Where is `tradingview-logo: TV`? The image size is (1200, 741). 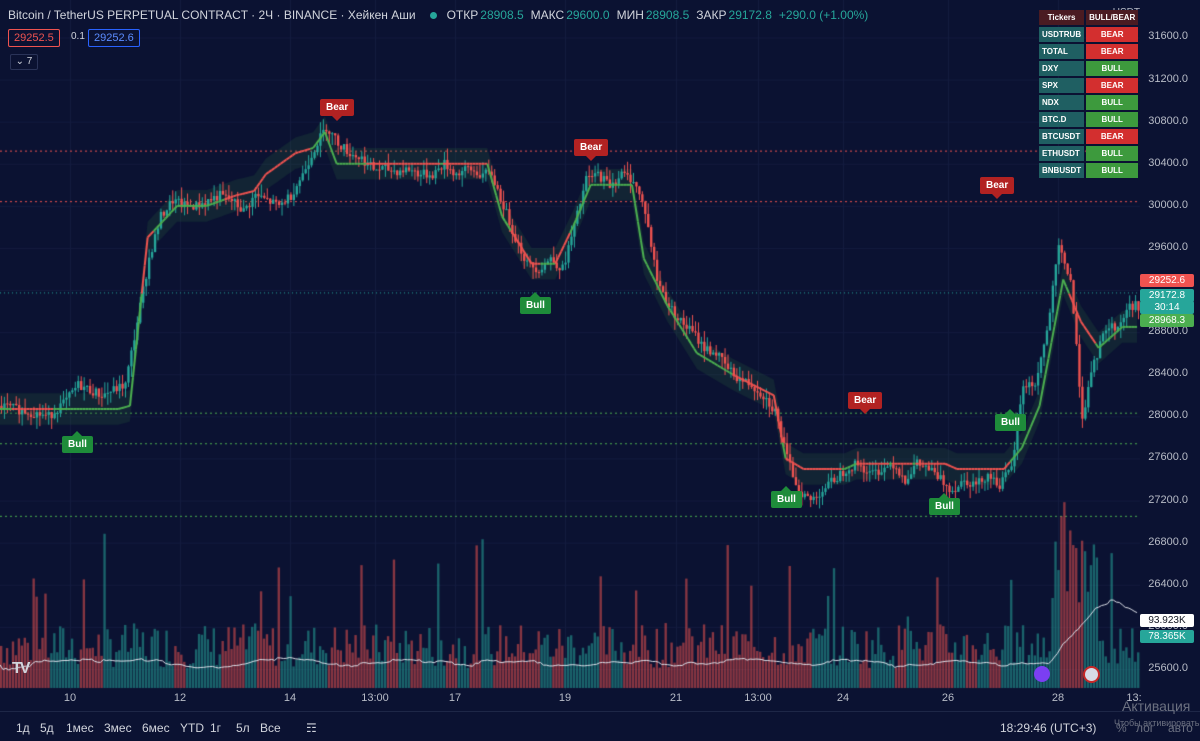
tradingview-logo: TV is located at coordinates (21, 668).